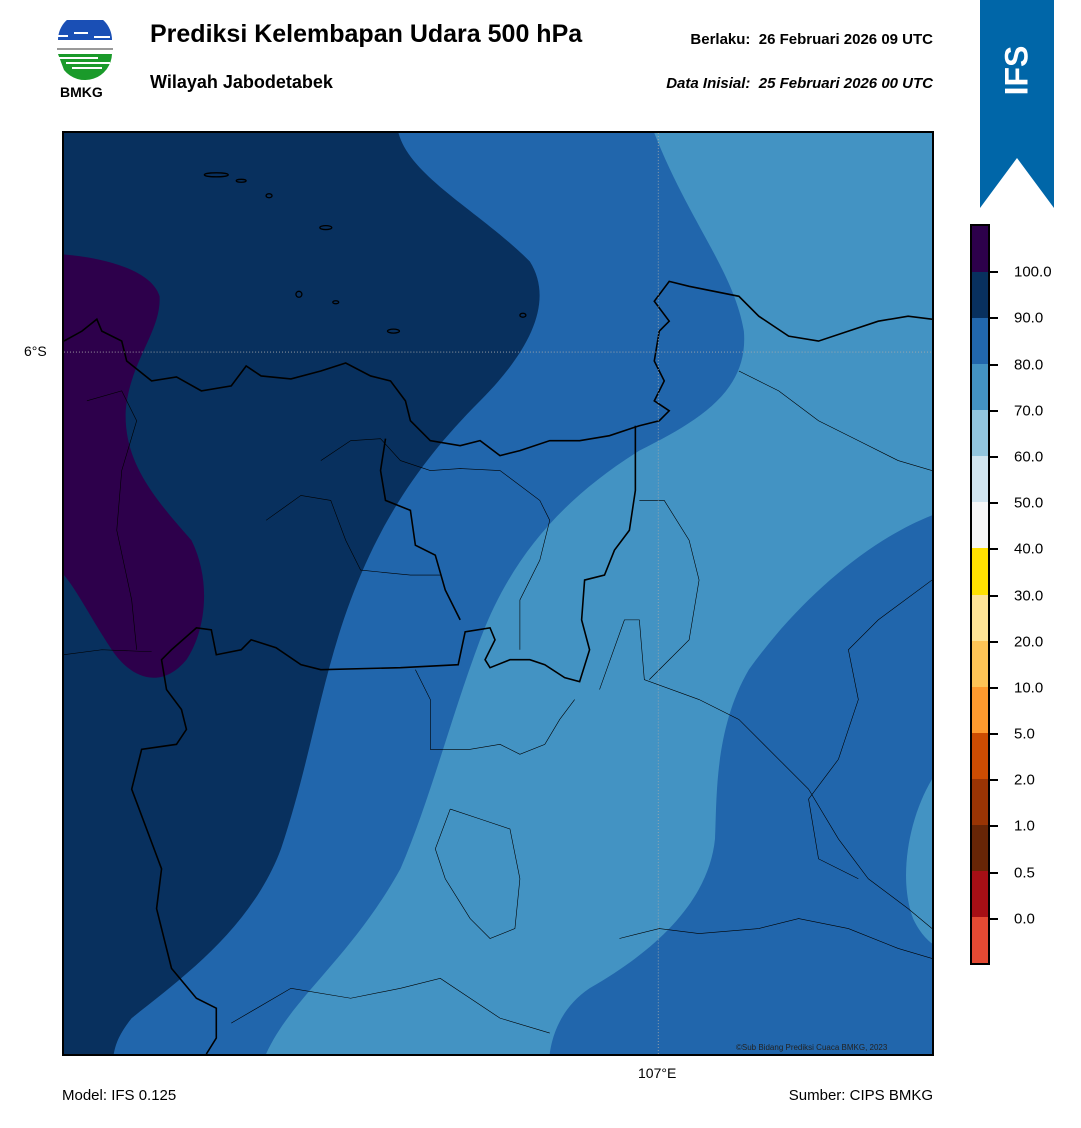 The image size is (1081, 1128). I want to click on model-label: Model: IFS 0.125, so click(119, 1095).